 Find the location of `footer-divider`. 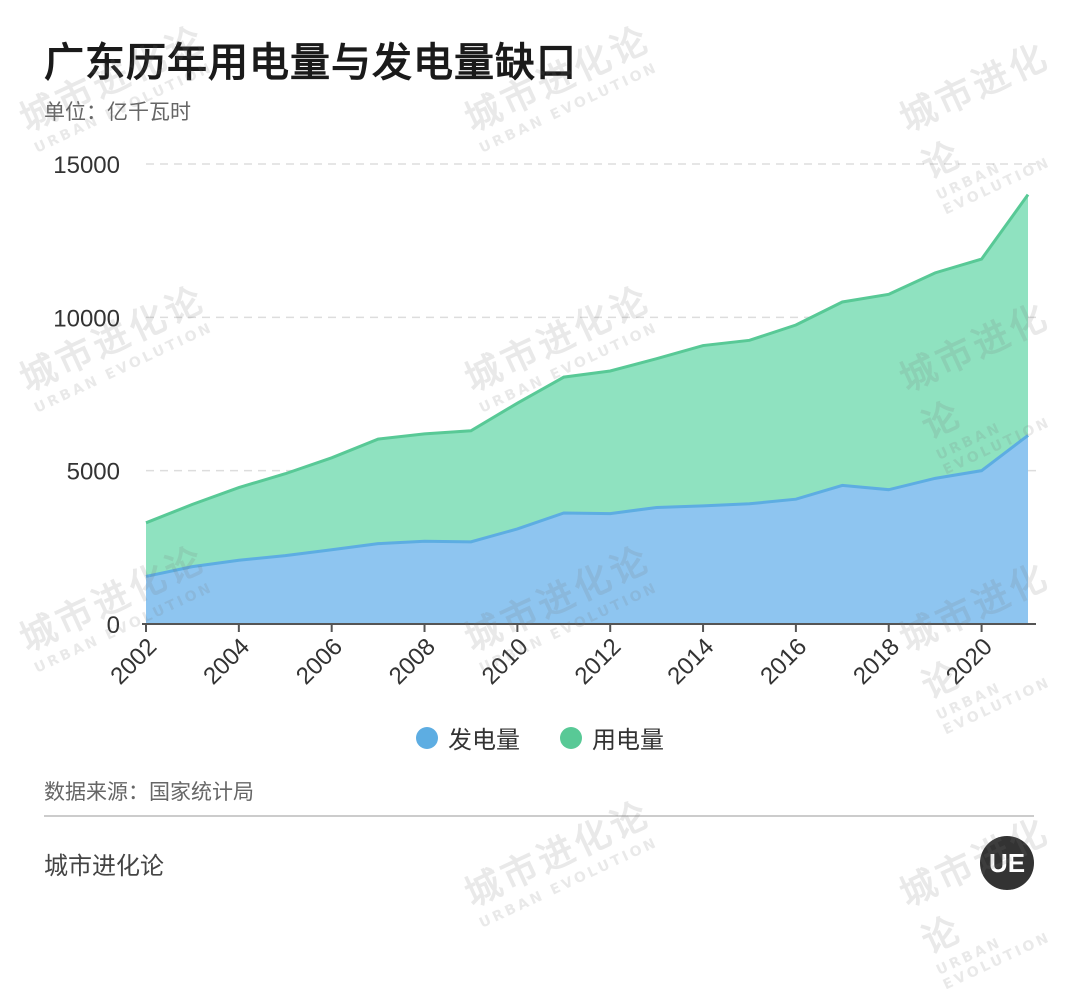

footer-divider is located at coordinates (539, 816).